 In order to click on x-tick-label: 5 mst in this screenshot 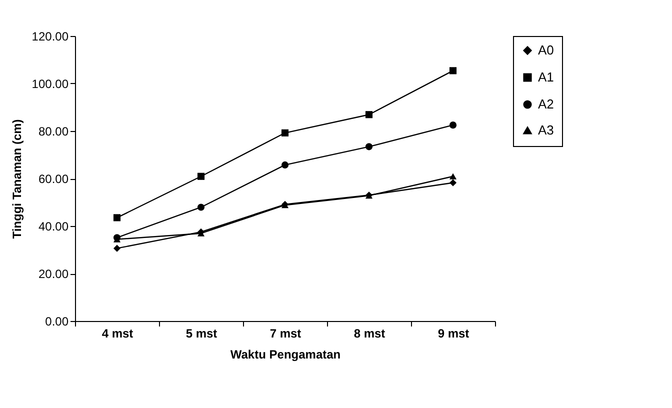, I will do `click(202, 333)`.